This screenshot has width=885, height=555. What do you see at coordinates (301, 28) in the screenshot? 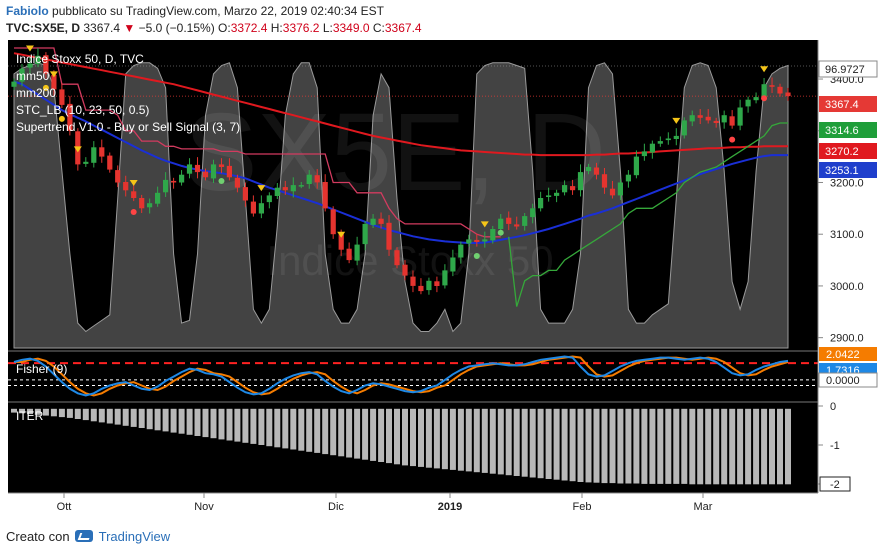
I see `high-value: 3376.2` at bounding box center [301, 28].